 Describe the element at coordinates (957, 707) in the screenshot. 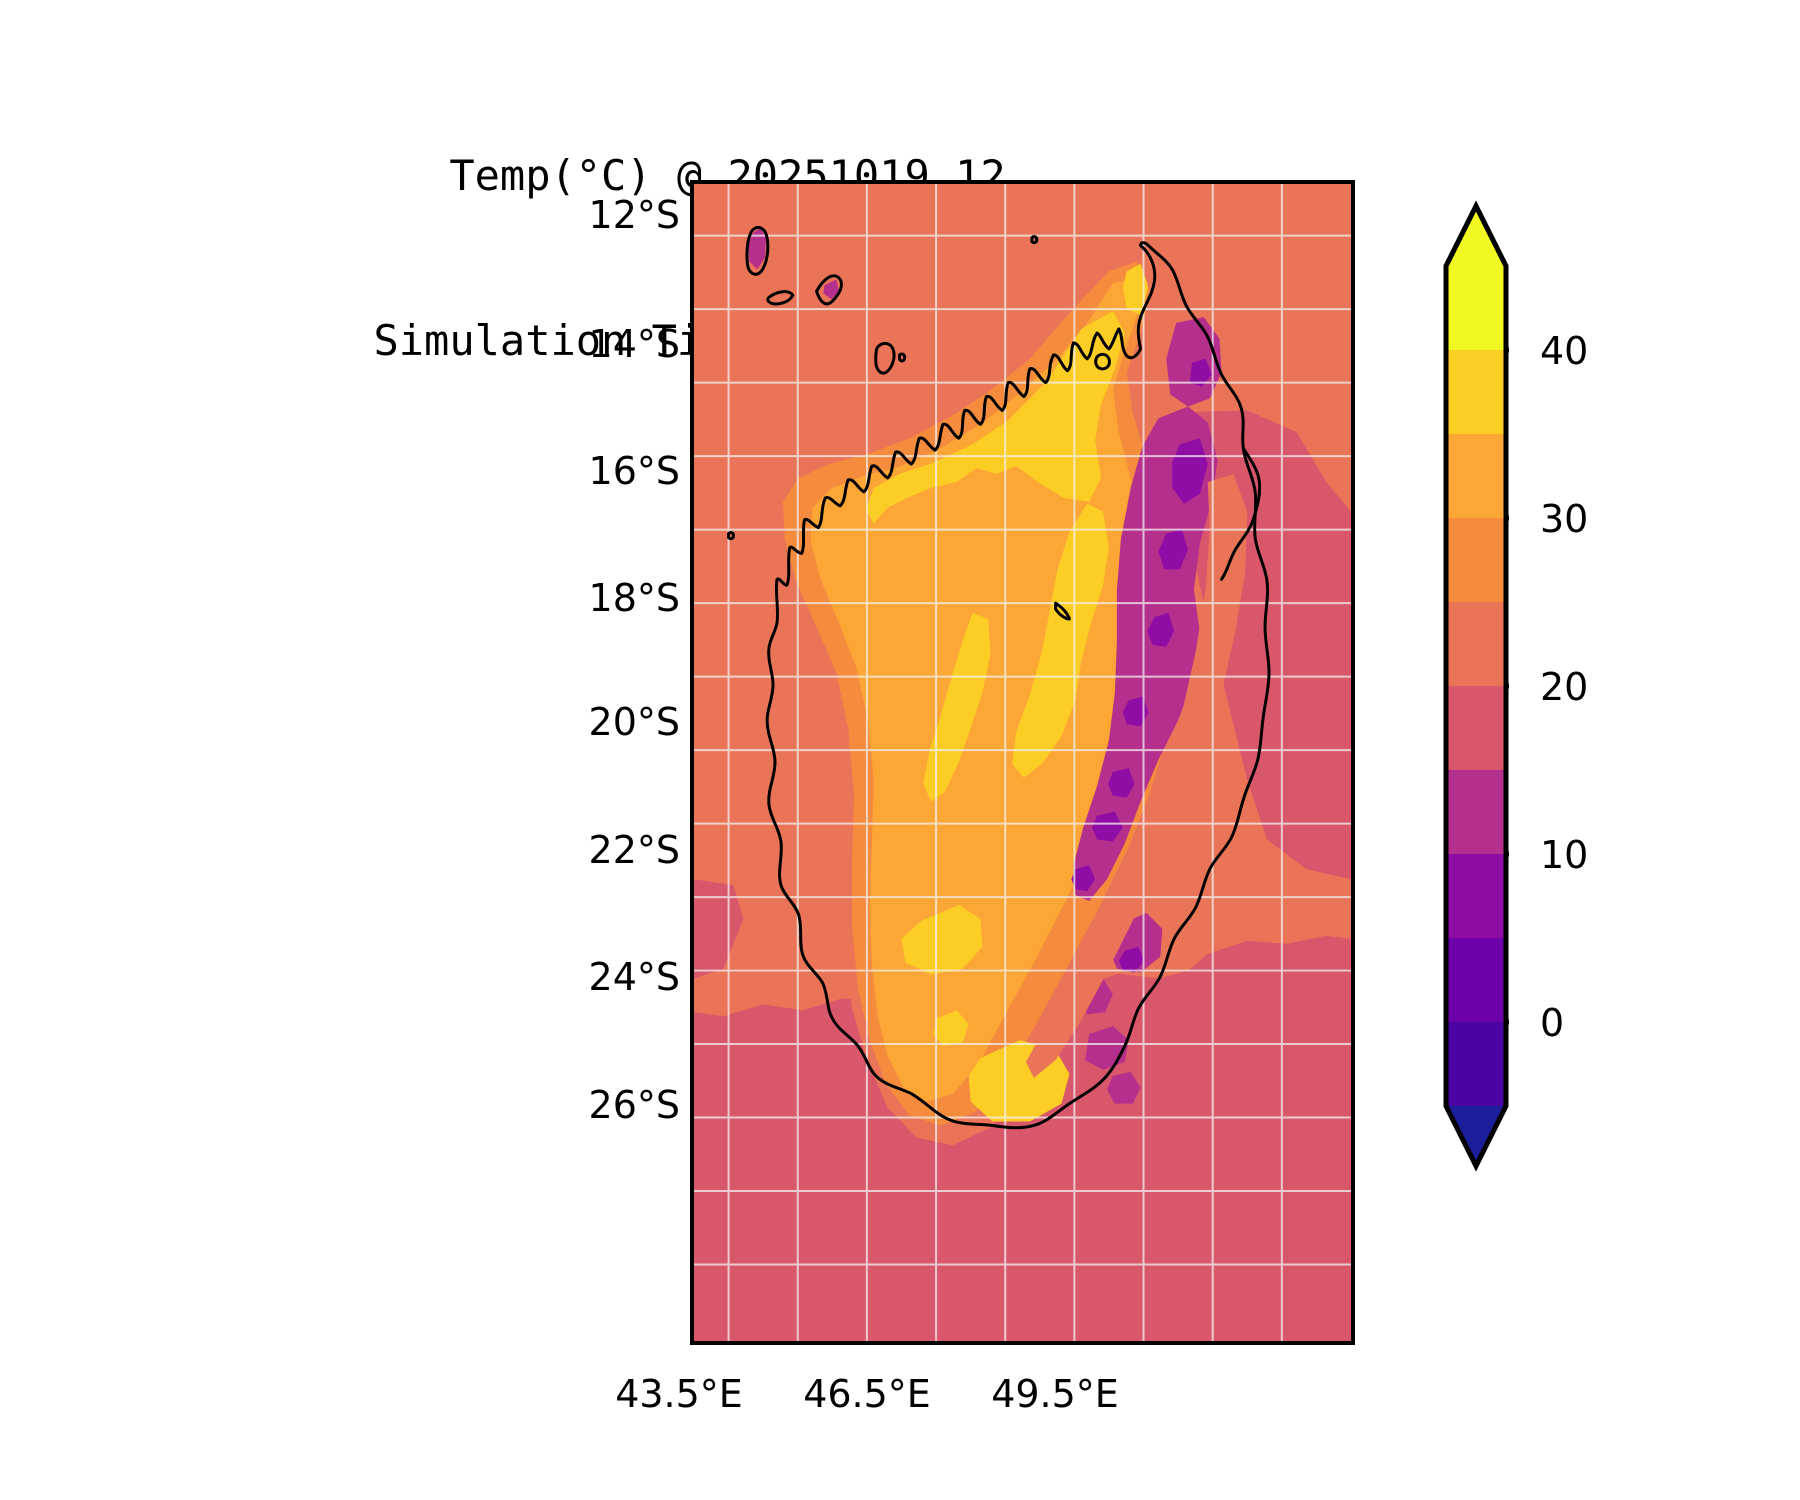

I see `contour-hot-ridge2-41c` at that location.